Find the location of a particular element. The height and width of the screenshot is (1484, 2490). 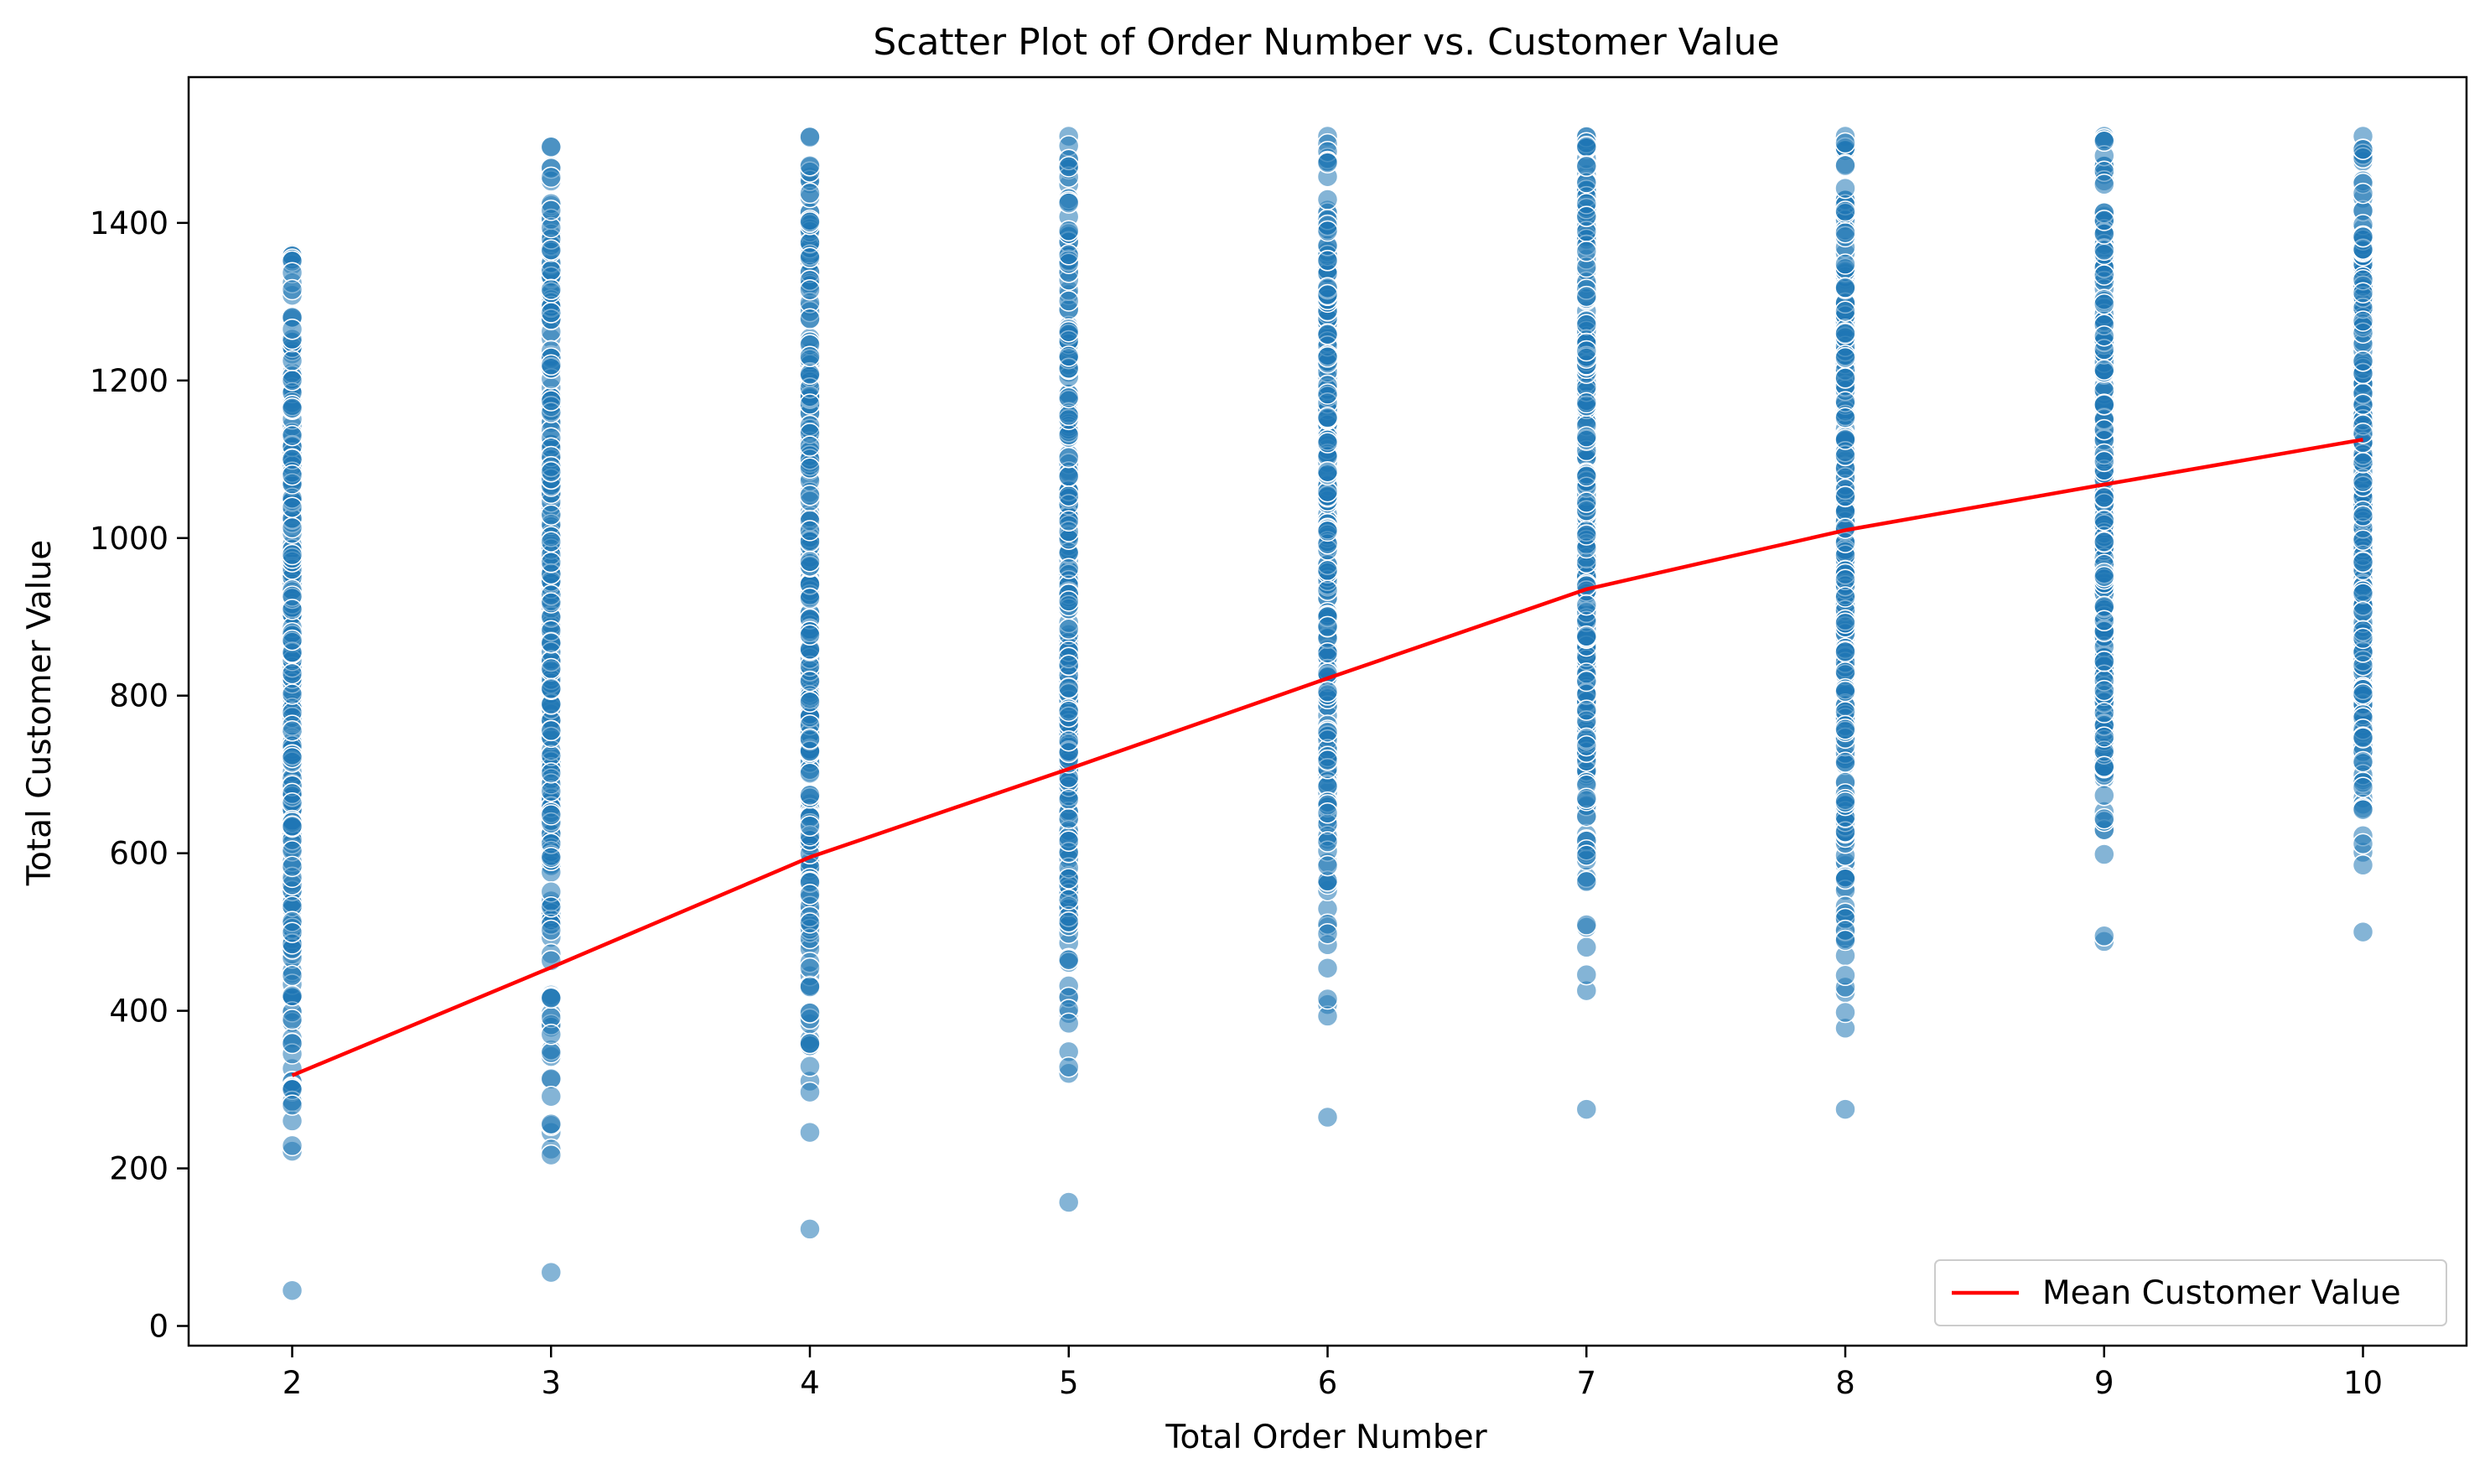

x-tick-label: 8 is located at coordinates (1845, 1383).